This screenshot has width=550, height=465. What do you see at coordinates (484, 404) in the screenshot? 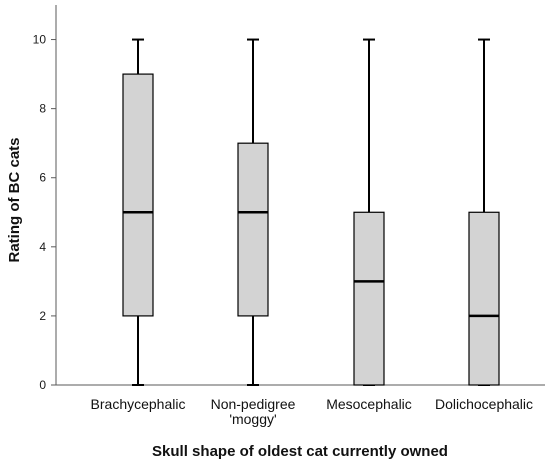
I see `x-tick-label: Dolichocephalic` at bounding box center [484, 404].